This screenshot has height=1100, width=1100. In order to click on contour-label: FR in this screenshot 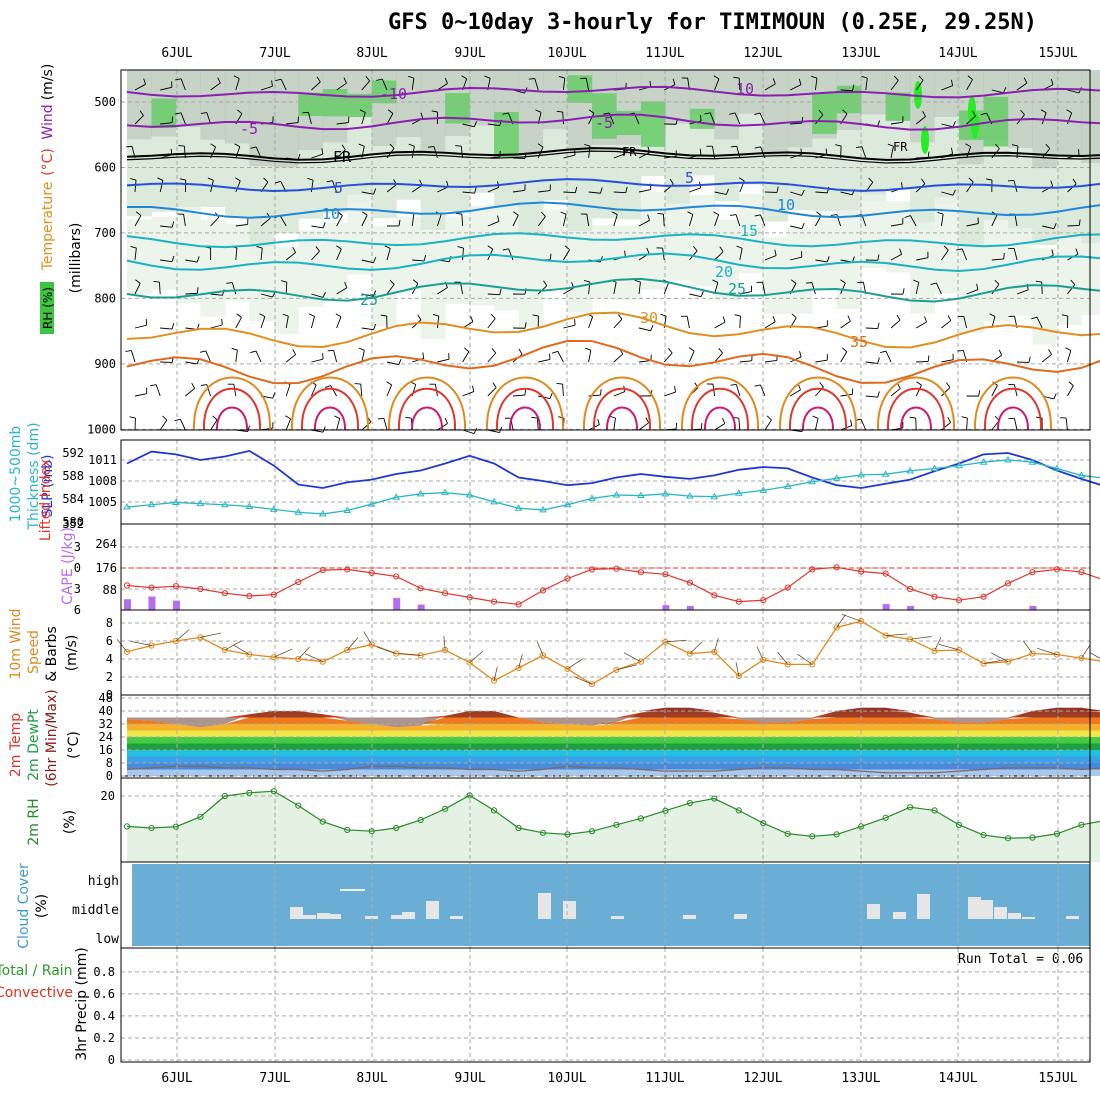, I will do `click(342, 157)`.